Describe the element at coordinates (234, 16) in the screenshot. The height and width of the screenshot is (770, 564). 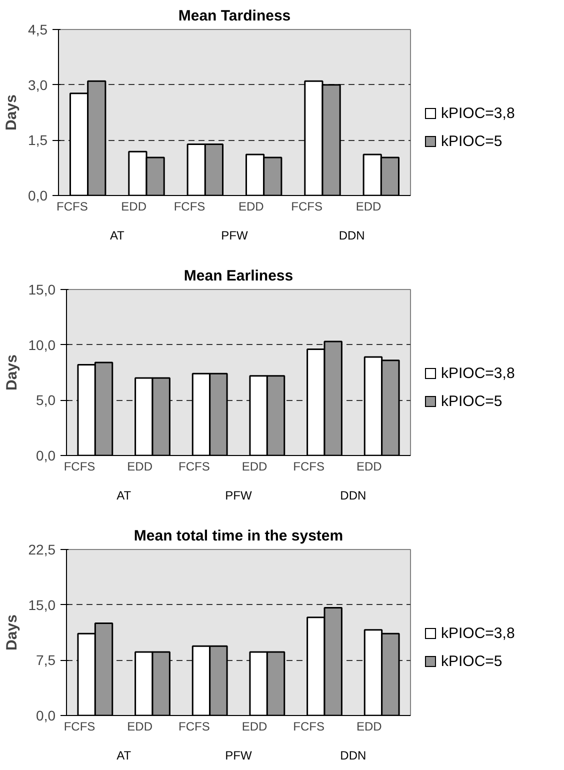
I see `chart-title: Mean Tardiness` at that location.